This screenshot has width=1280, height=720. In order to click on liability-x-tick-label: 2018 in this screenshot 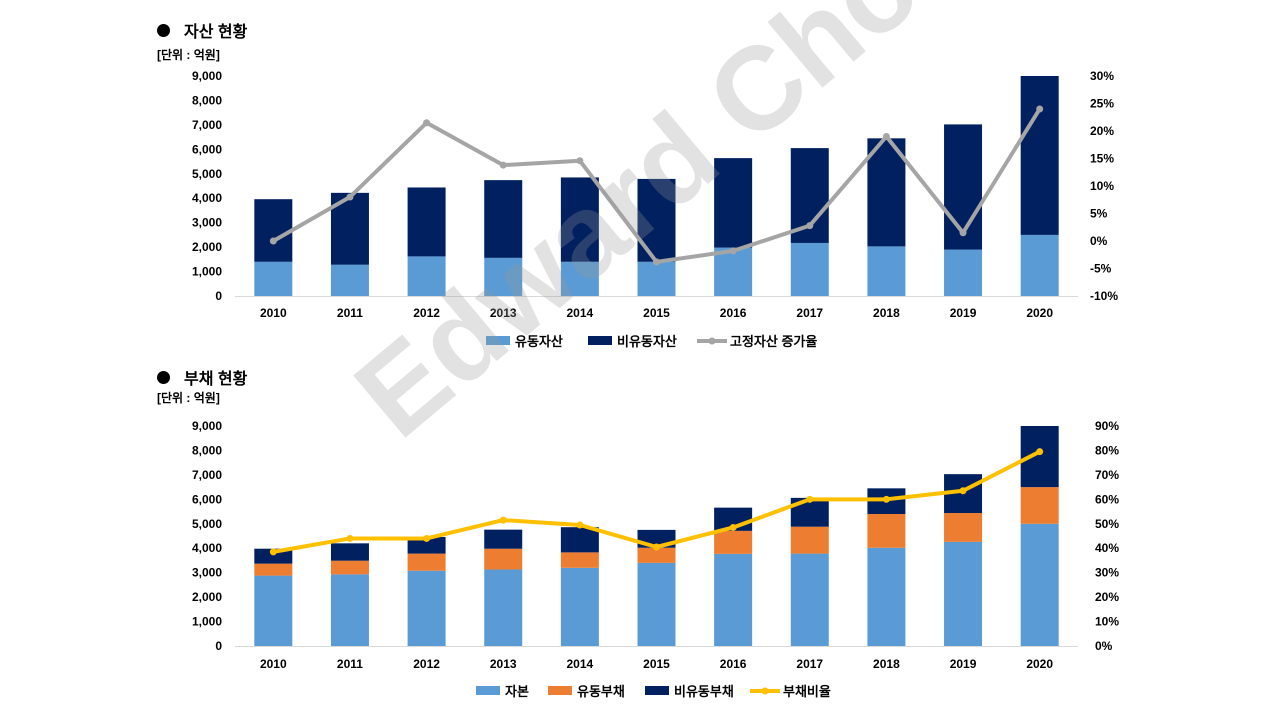, I will do `click(886, 664)`.